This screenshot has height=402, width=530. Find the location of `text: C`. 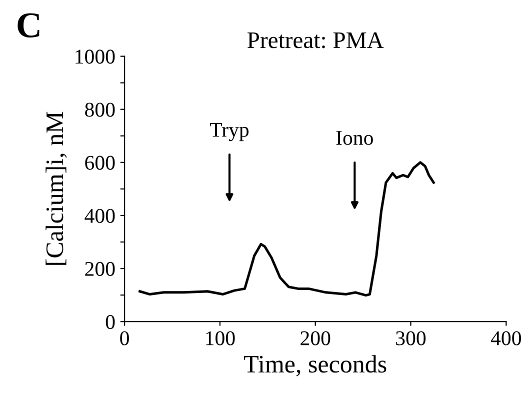

text: C is located at coordinates (29, 25).